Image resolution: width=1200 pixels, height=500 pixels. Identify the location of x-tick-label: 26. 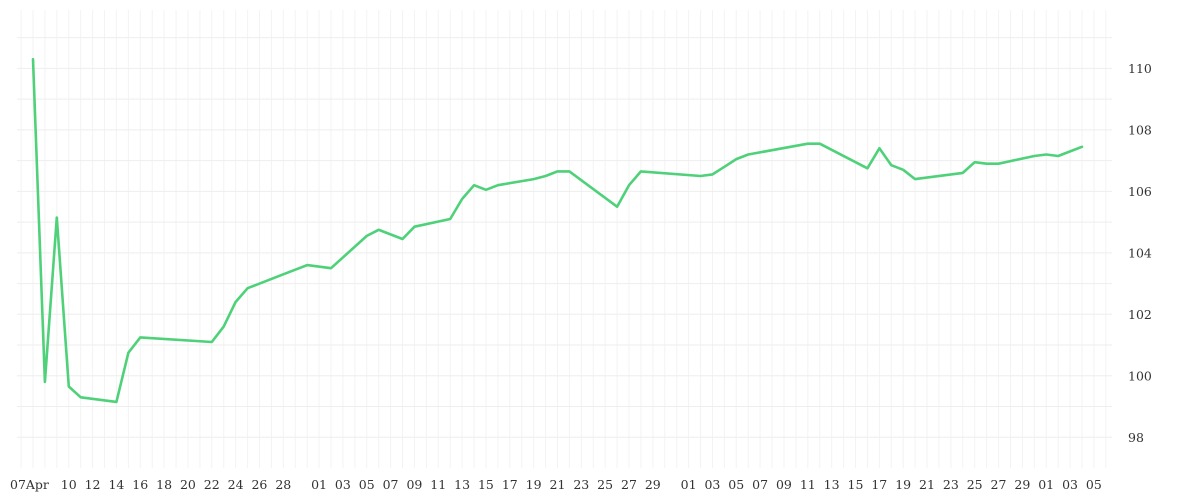
(259, 484).